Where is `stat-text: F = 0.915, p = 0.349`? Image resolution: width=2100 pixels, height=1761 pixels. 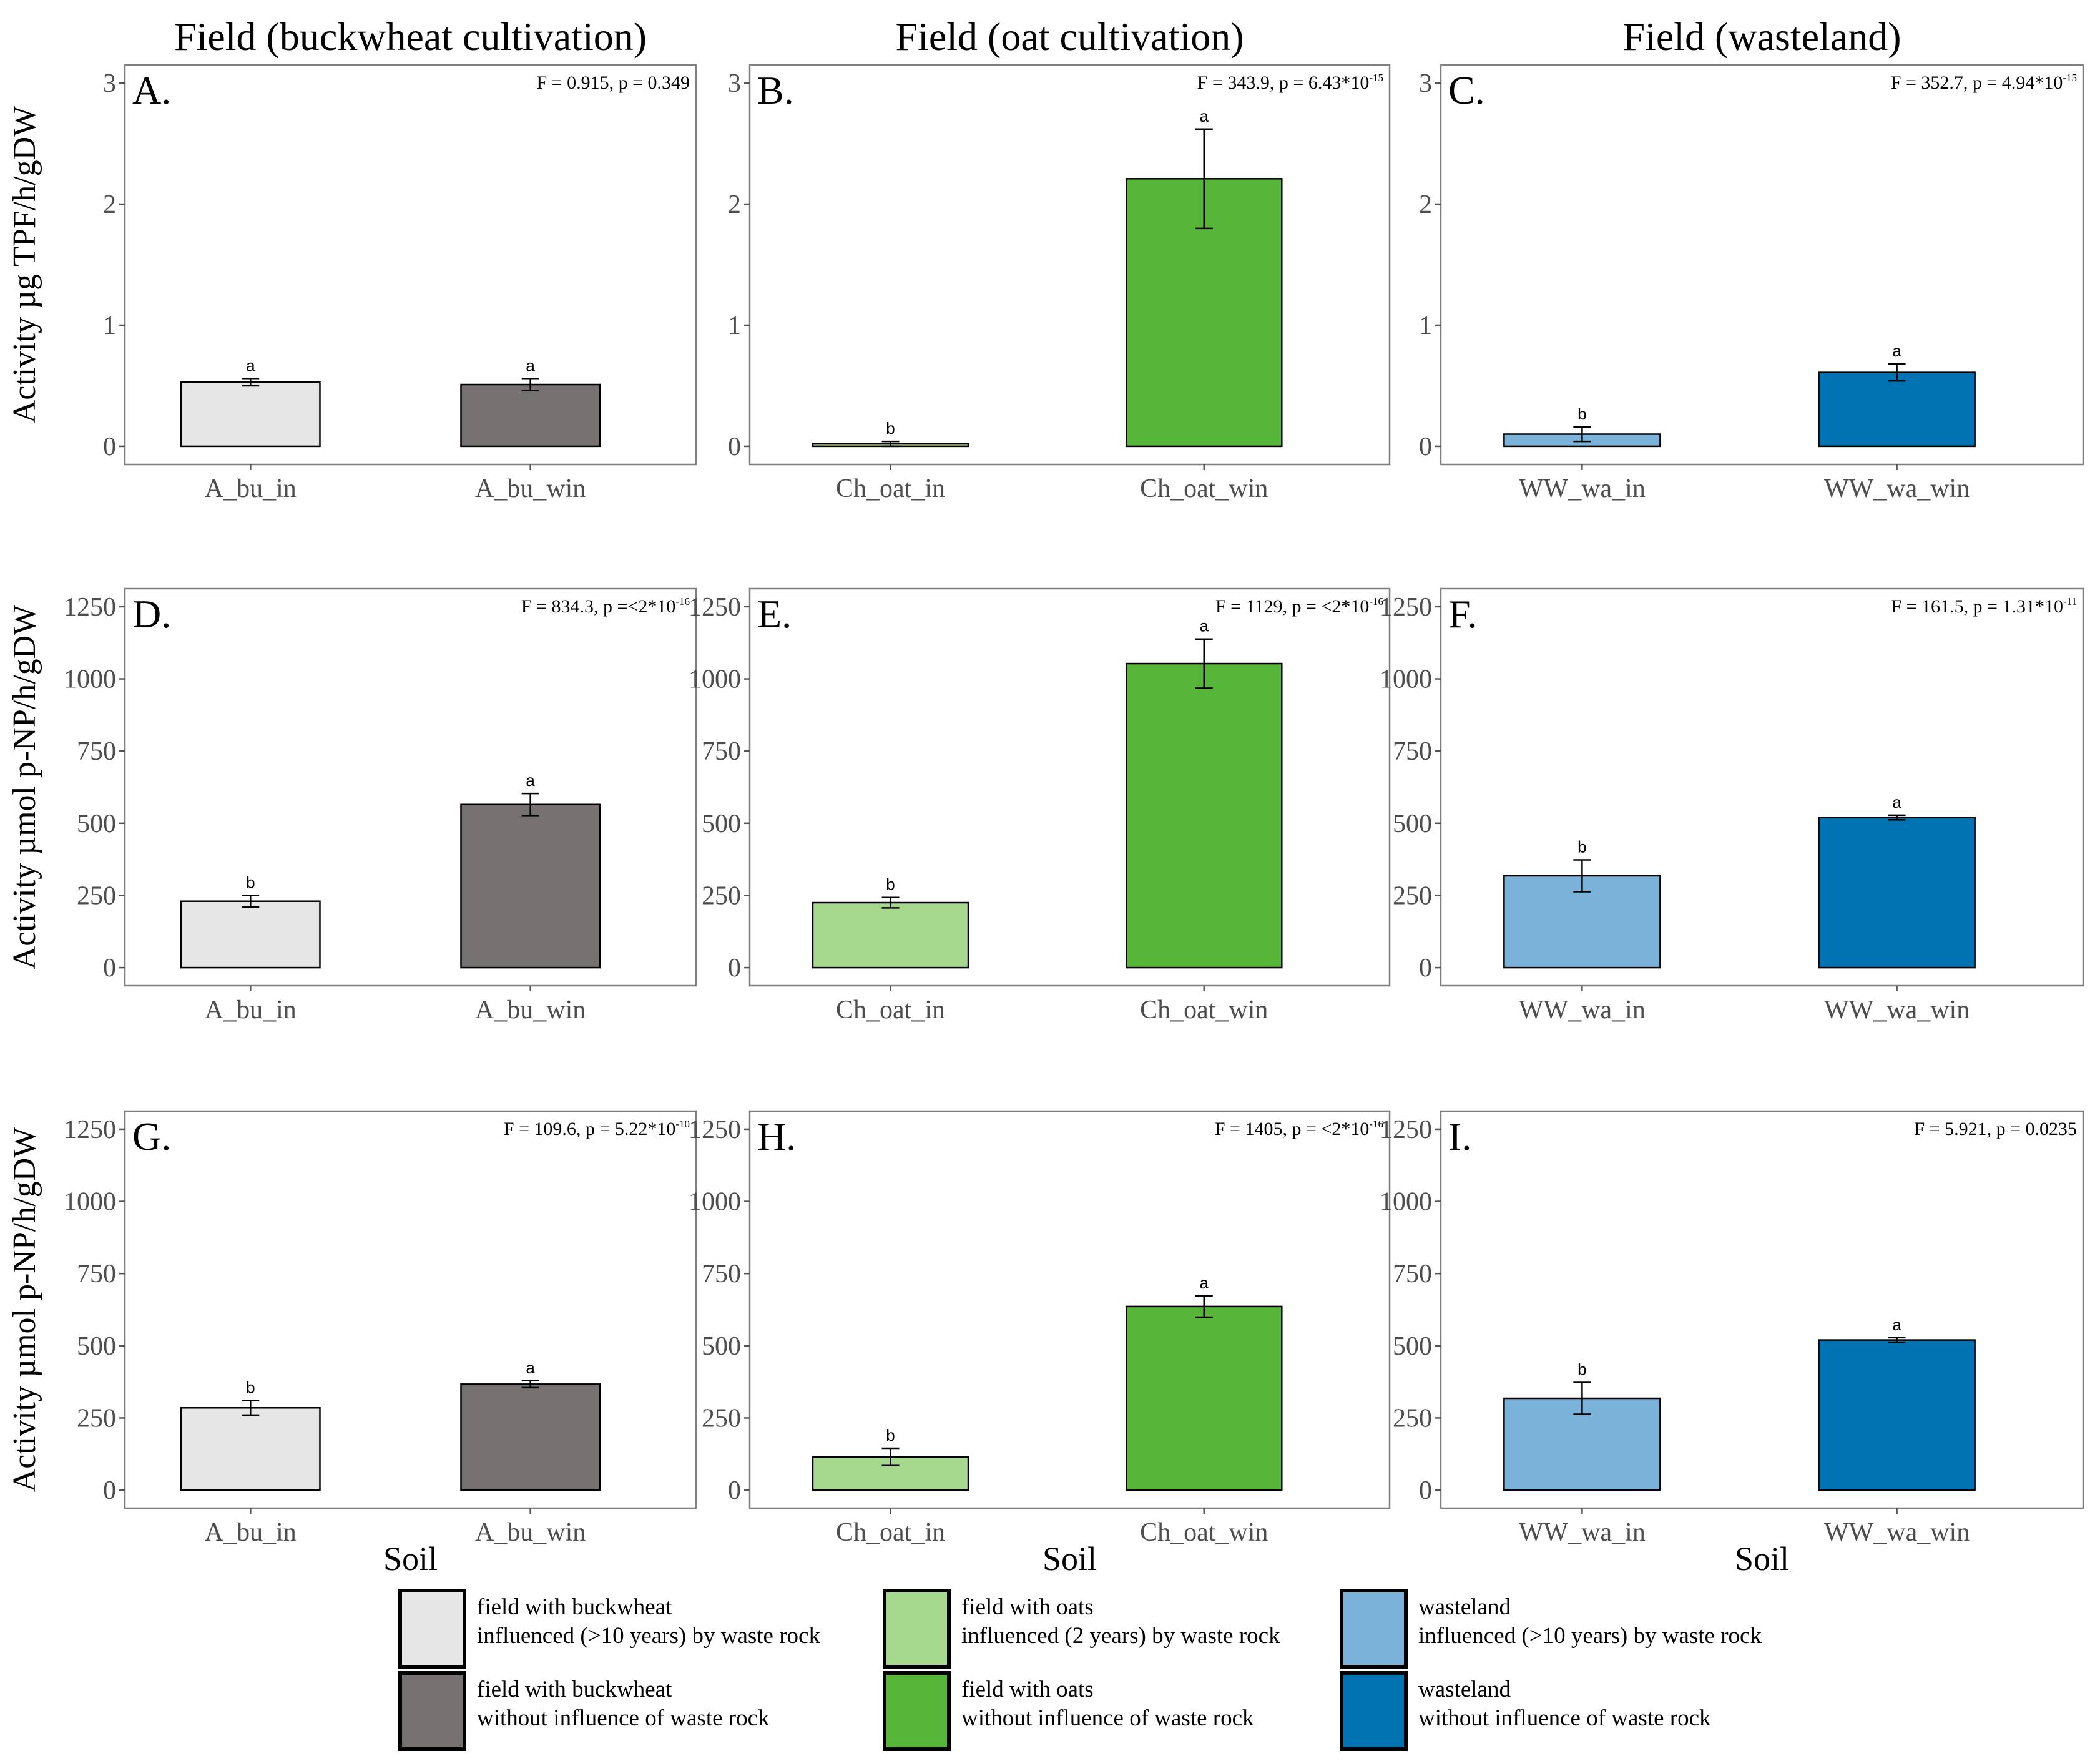
stat-text: F = 0.915, p = 0.349 is located at coordinates (613, 83).